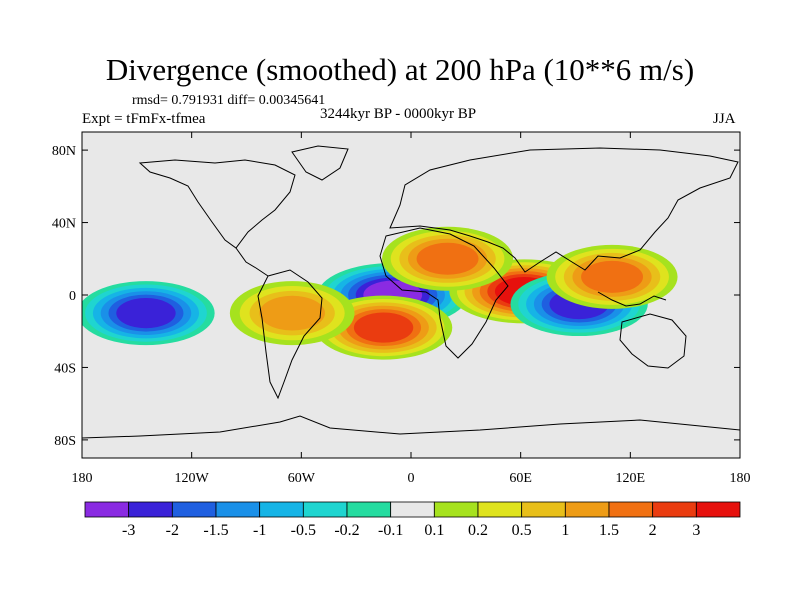 This screenshot has width=800, height=600. Describe the element at coordinates (172, 530) in the screenshot. I see `colorbar-label-1: -2` at that location.